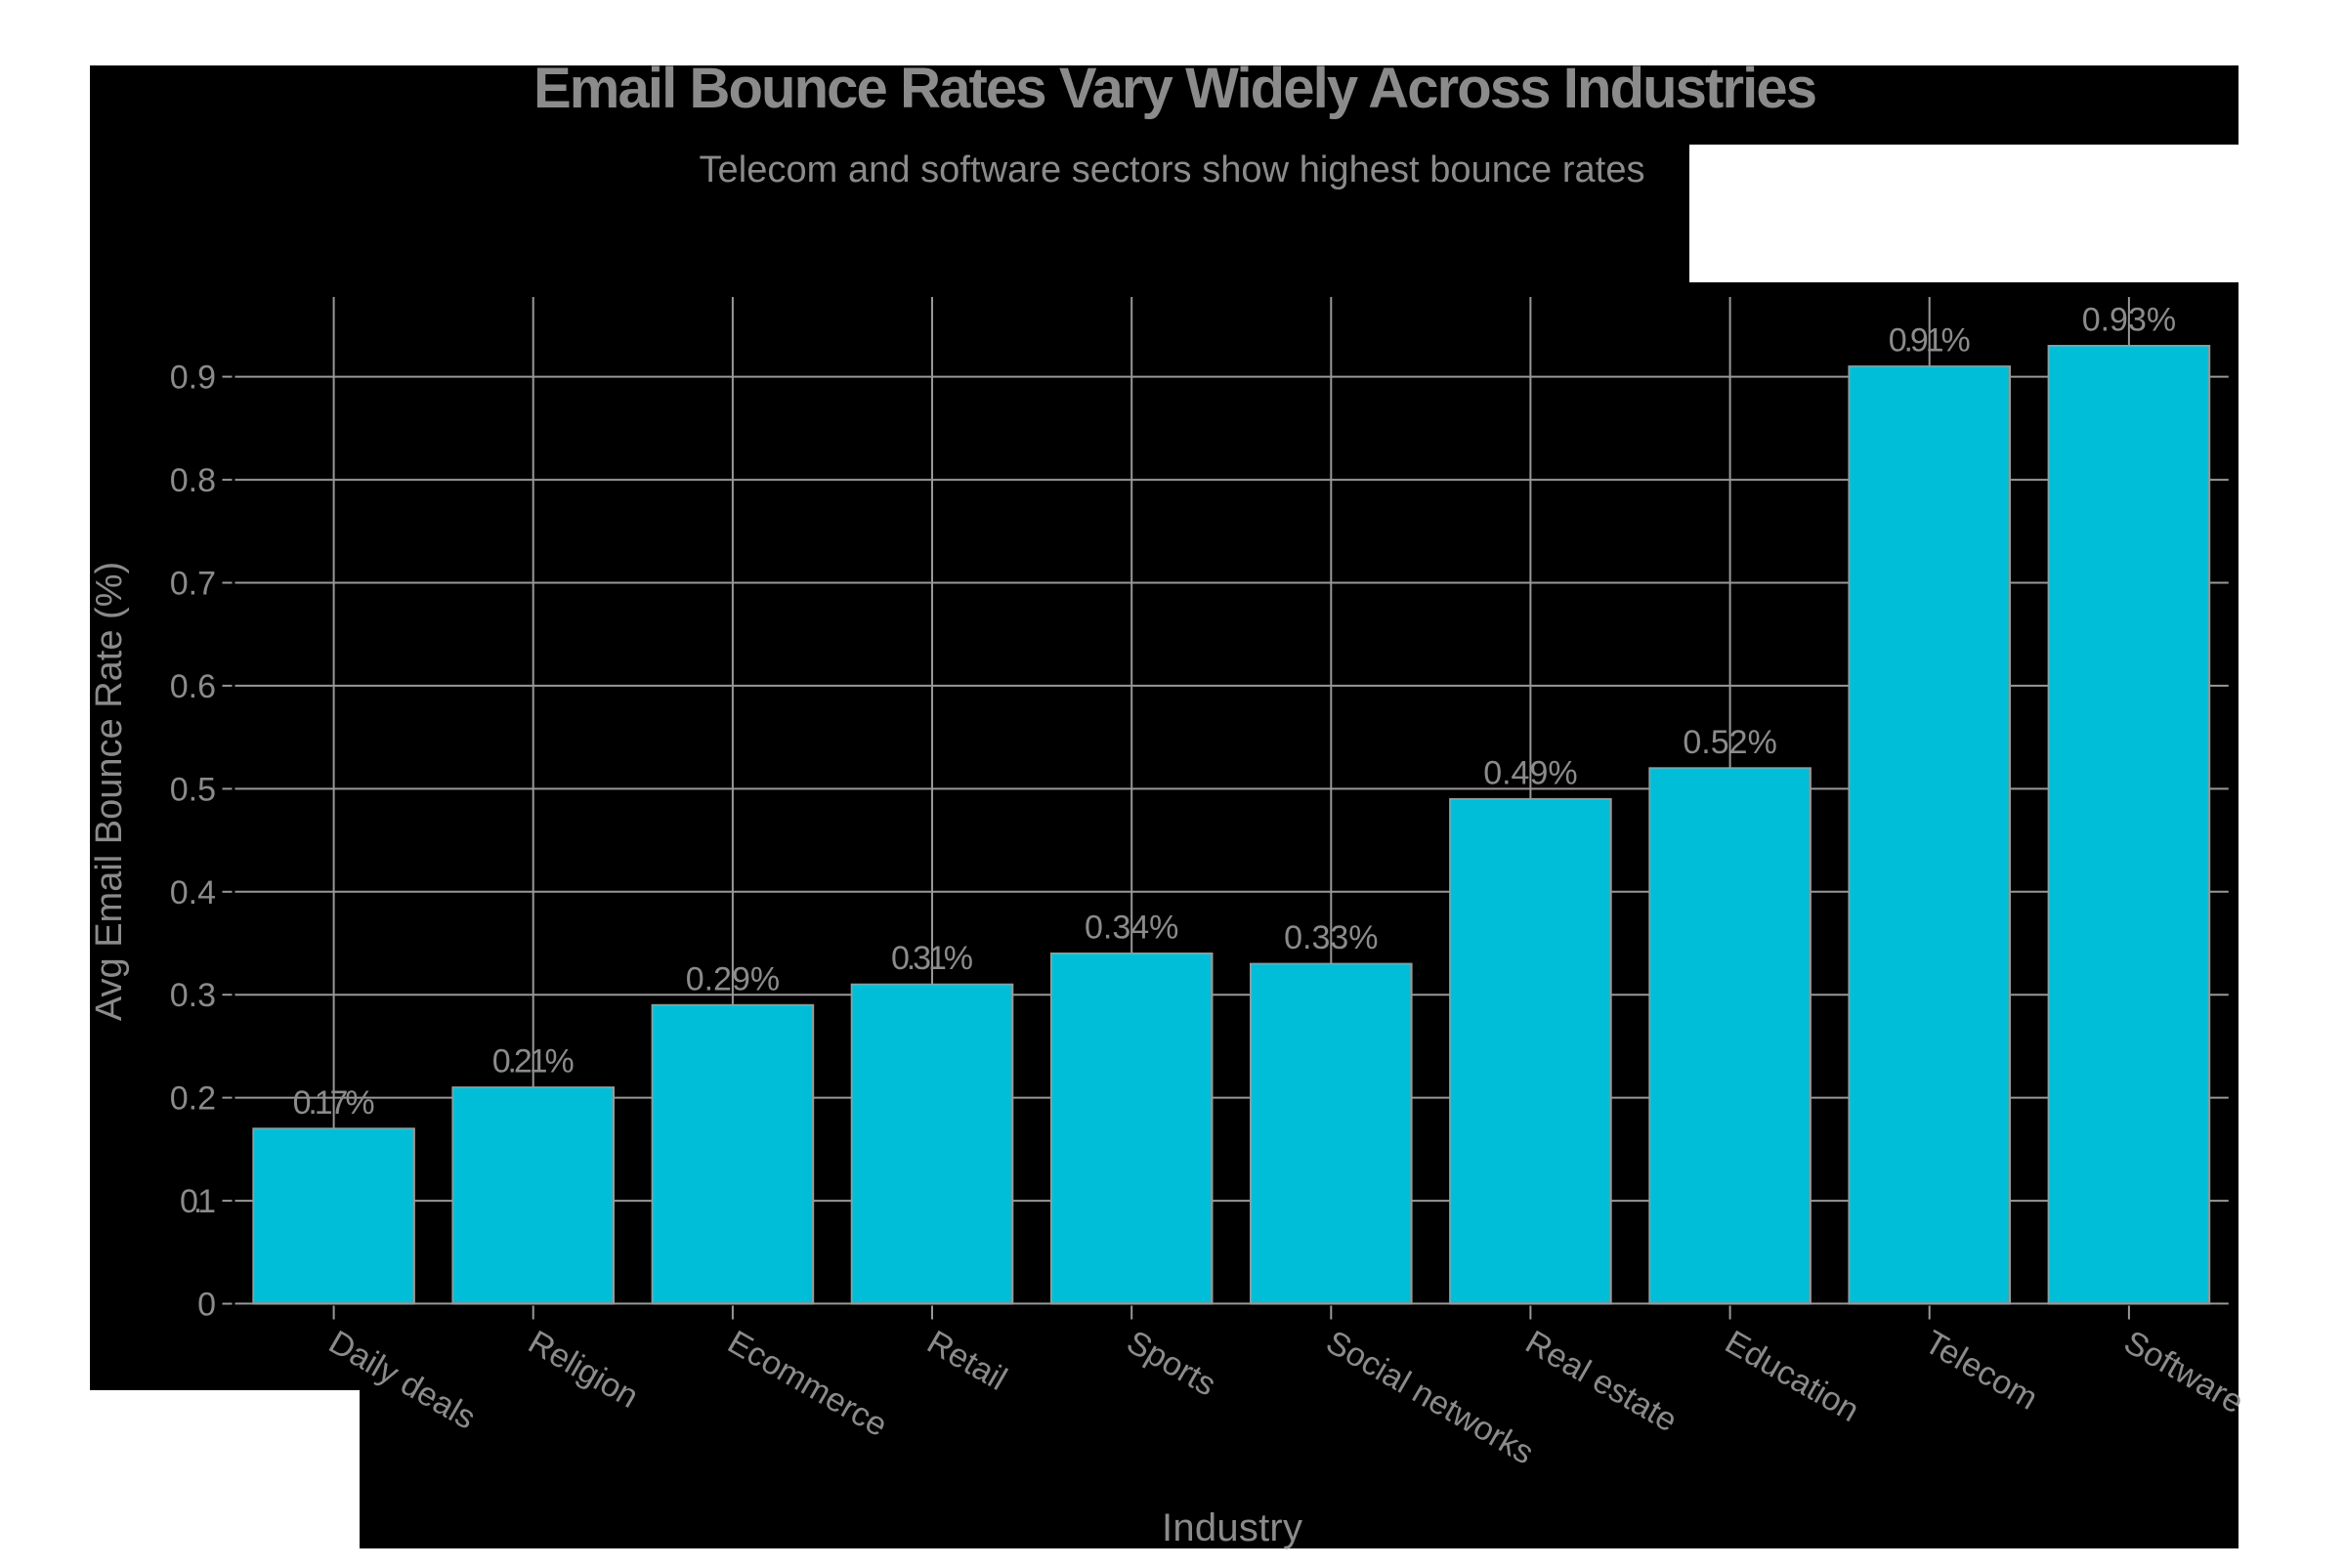 This screenshot has width=2345, height=1568. I want to click on svg-text: Avg Email Bounce Rate (%), so click(109, 791).